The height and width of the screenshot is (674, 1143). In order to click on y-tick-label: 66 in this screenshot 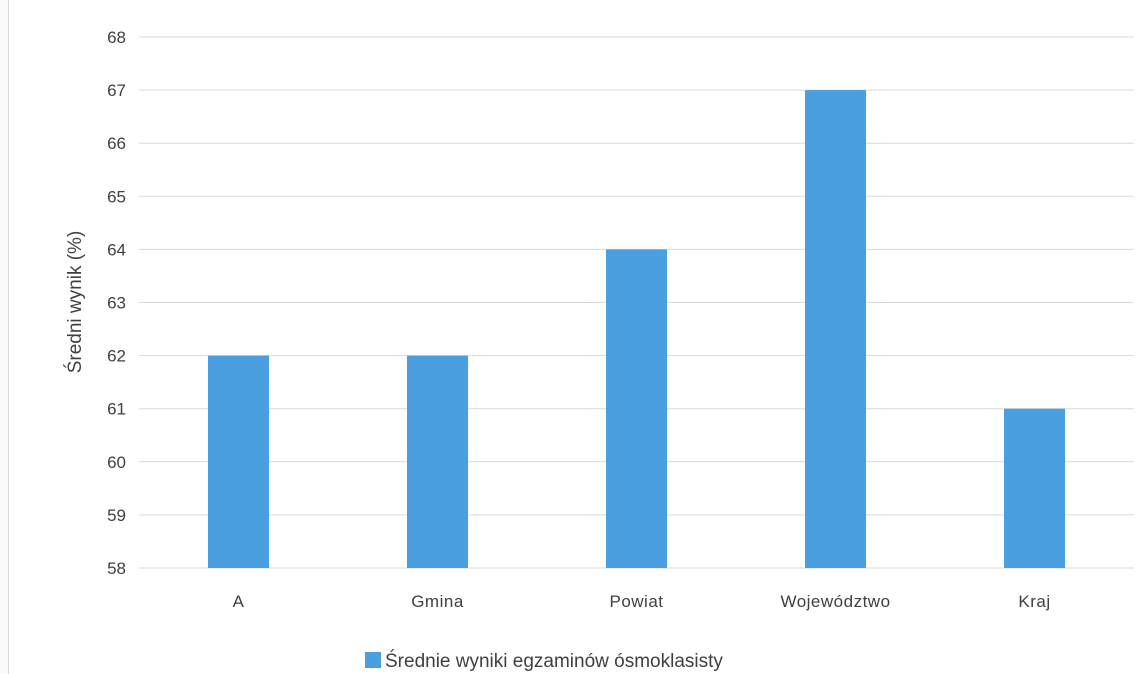, I will do `click(116, 143)`.